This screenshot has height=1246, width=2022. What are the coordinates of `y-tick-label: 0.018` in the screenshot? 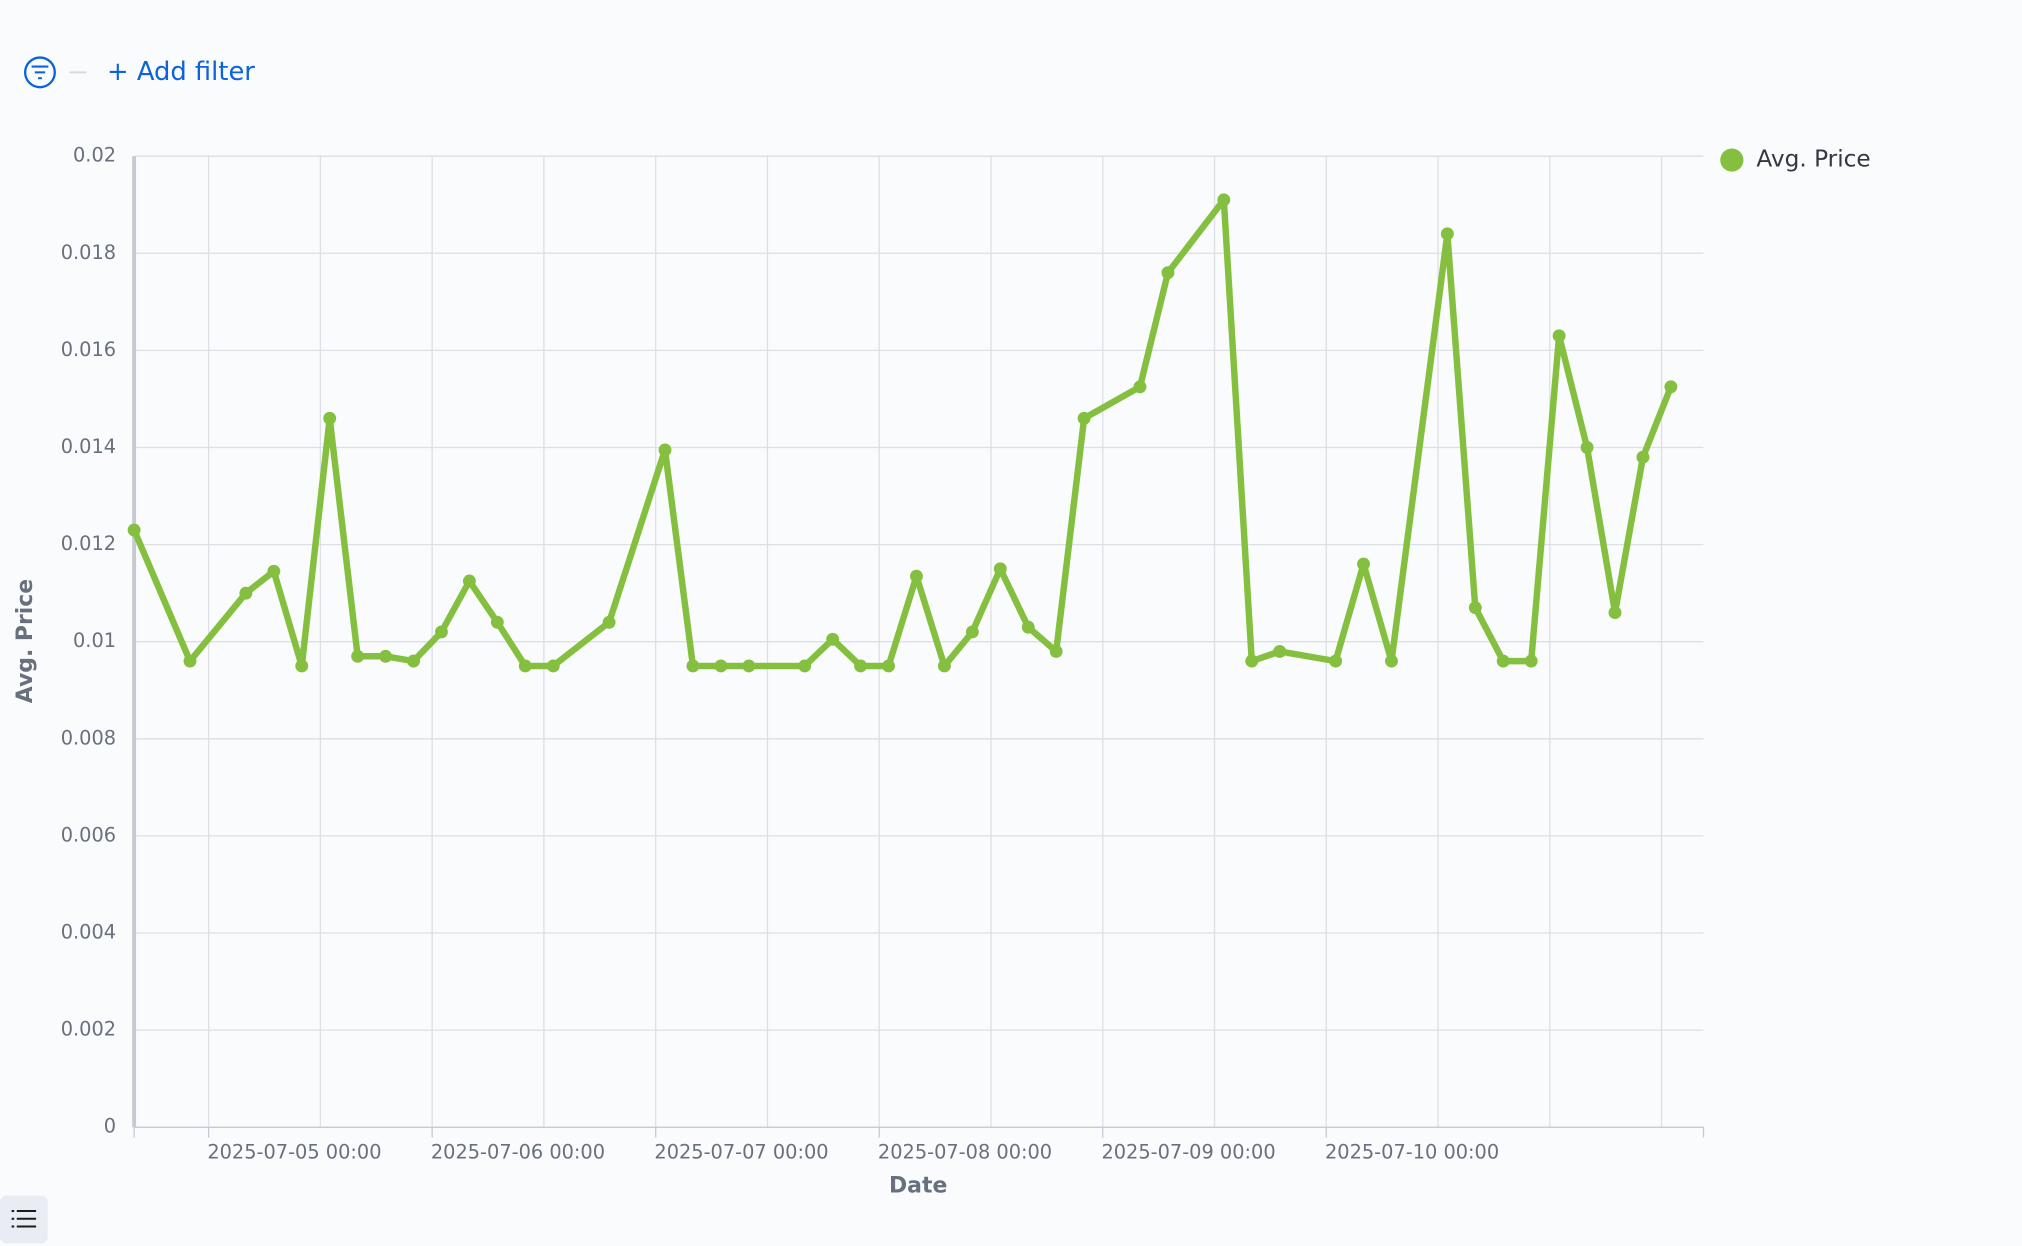 It's located at (88, 252).